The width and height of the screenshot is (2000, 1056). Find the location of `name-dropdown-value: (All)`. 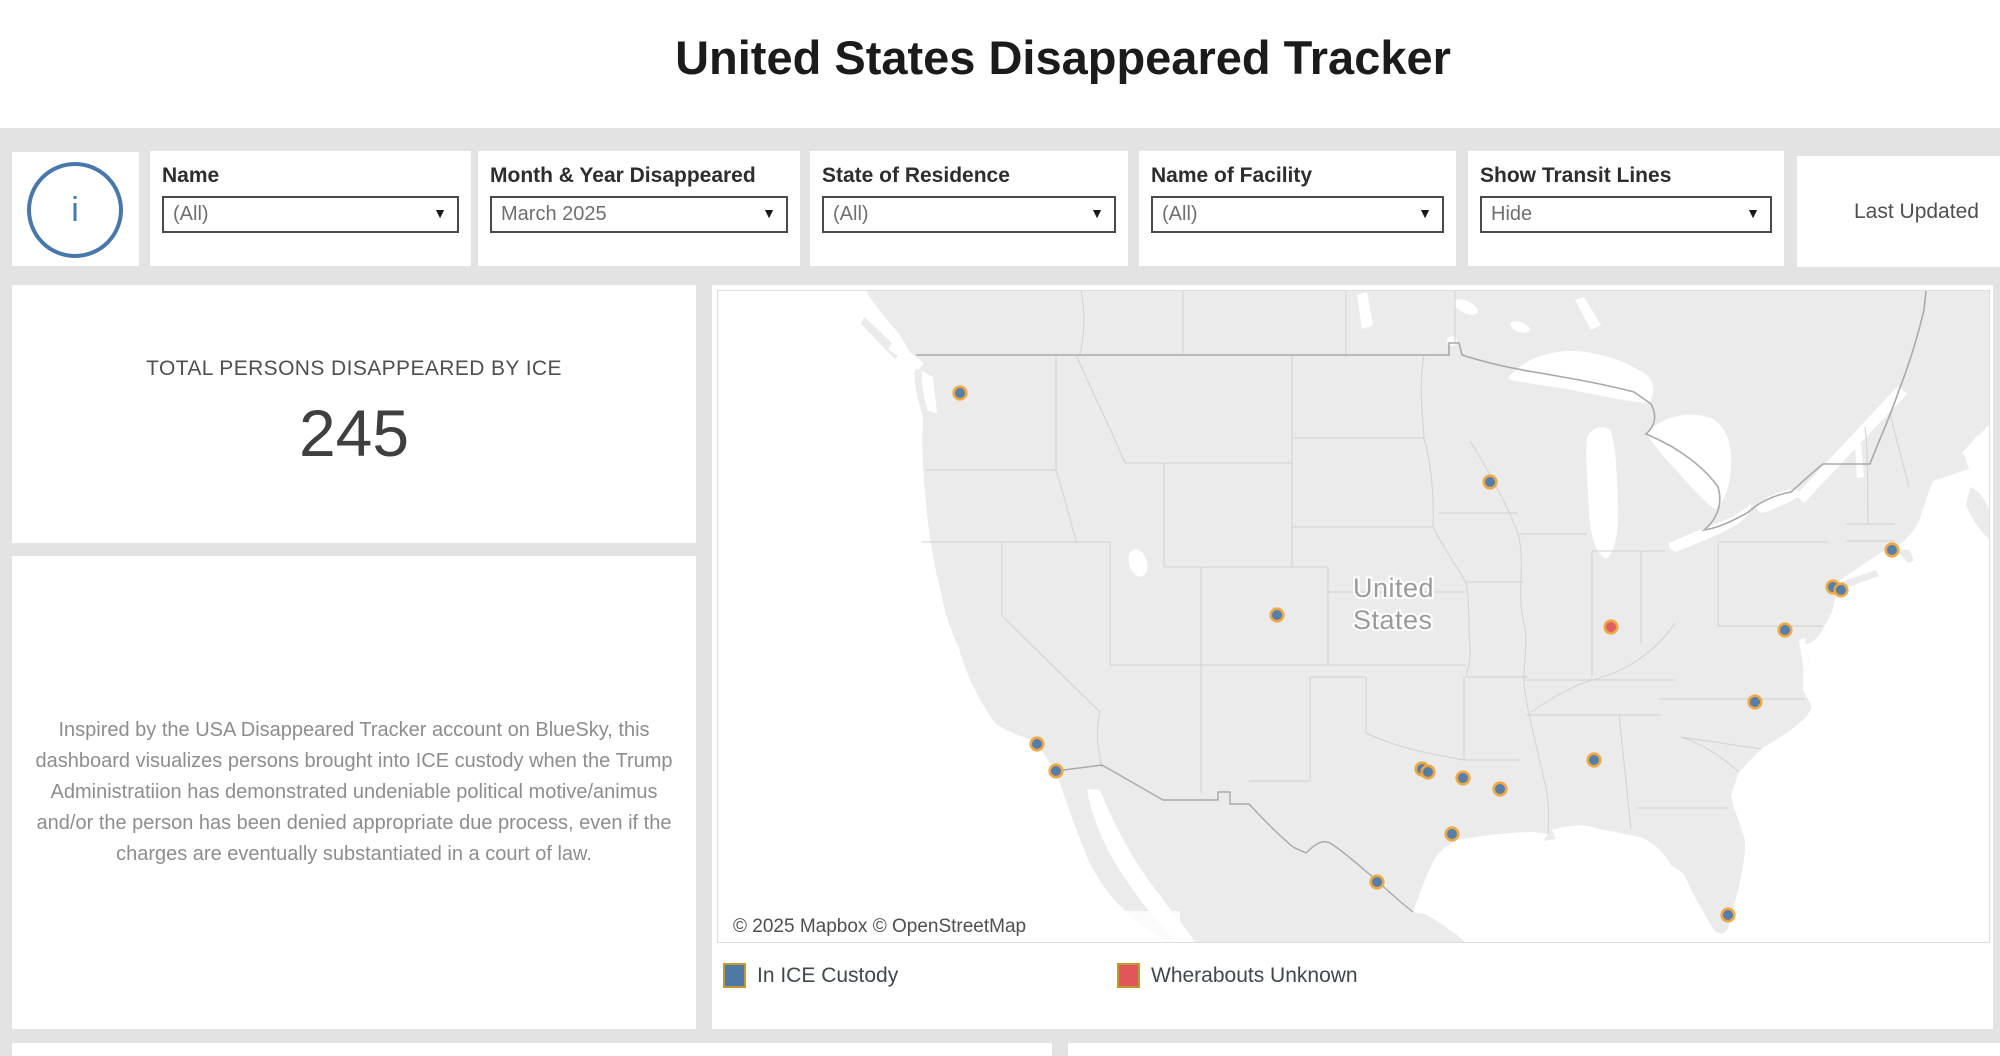

name-dropdown-value: (All) is located at coordinates (191, 214).